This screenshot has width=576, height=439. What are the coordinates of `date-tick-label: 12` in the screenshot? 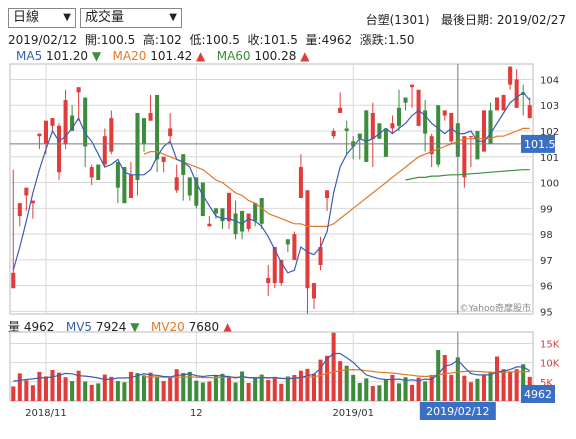 It's located at (196, 413).